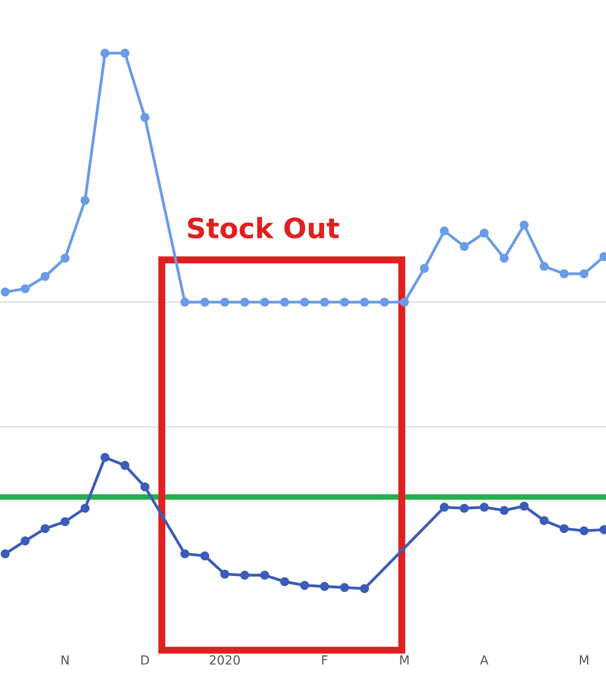 This screenshot has width=606, height=688. Describe the element at coordinates (225, 660) in the screenshot. I see `x-tick-label: 2020` at that location.